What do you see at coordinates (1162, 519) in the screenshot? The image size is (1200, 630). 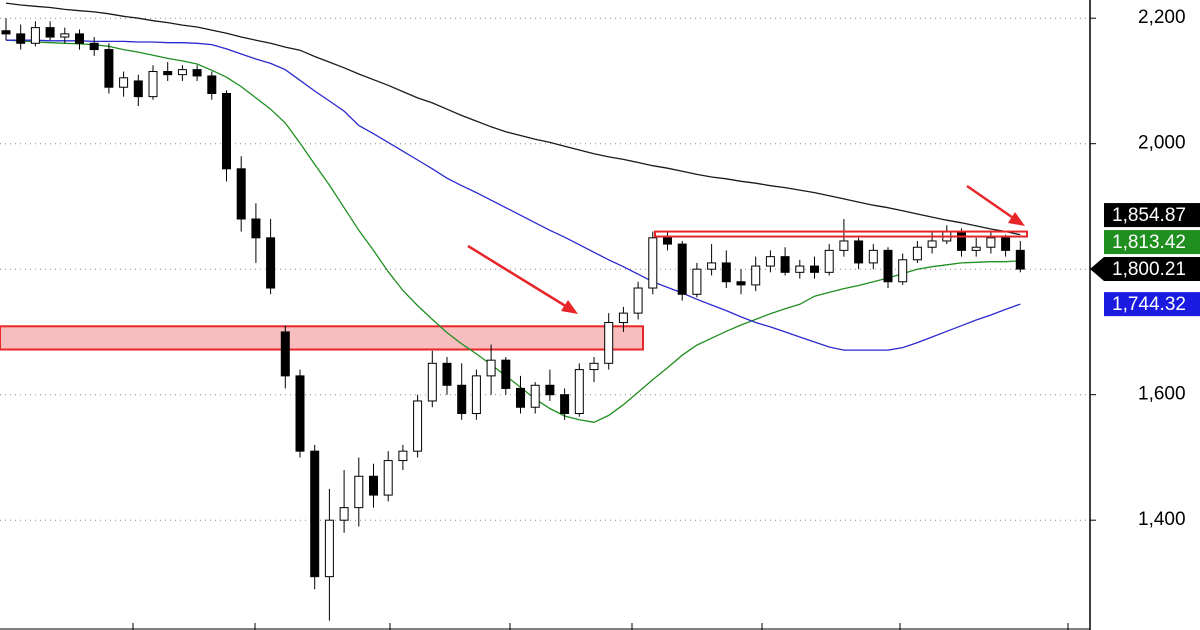 I see `y-tick-label: 1,400` at bounding box center [1162, 519].